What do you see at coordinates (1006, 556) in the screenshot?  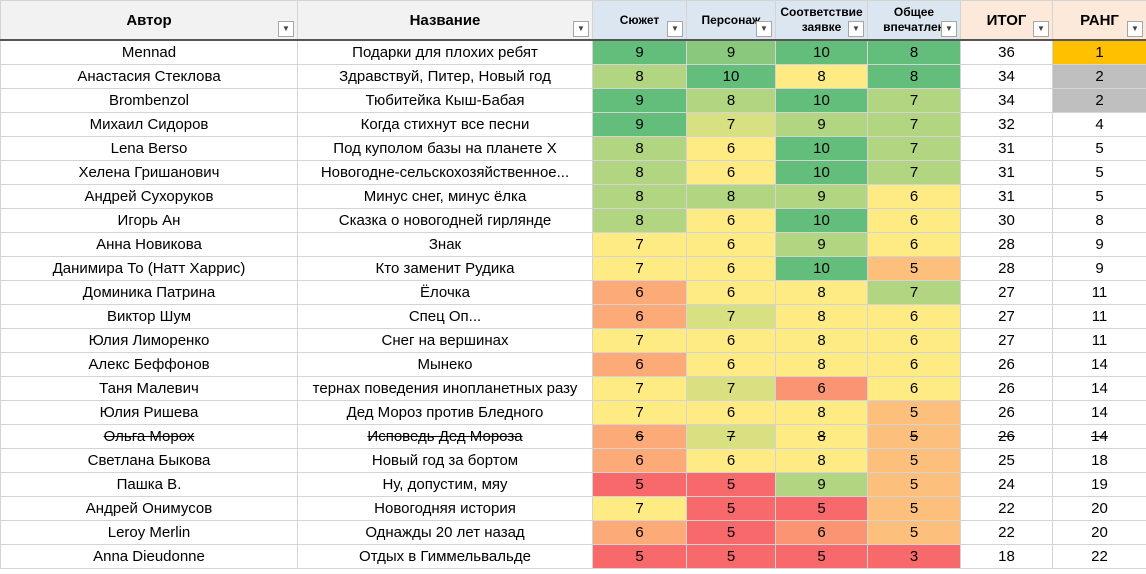 I see `total-cell: 18` at bounding box center [1006, 556].